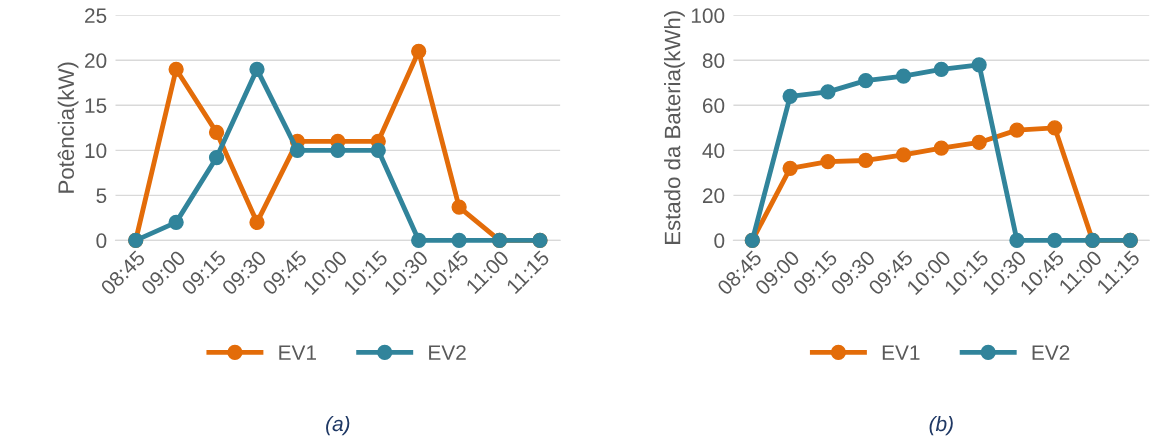  Describe the element at coordinates (674, 127) in the screenshot. I see `y-axis-title: Estado da Bateria(kWh)` at that location.